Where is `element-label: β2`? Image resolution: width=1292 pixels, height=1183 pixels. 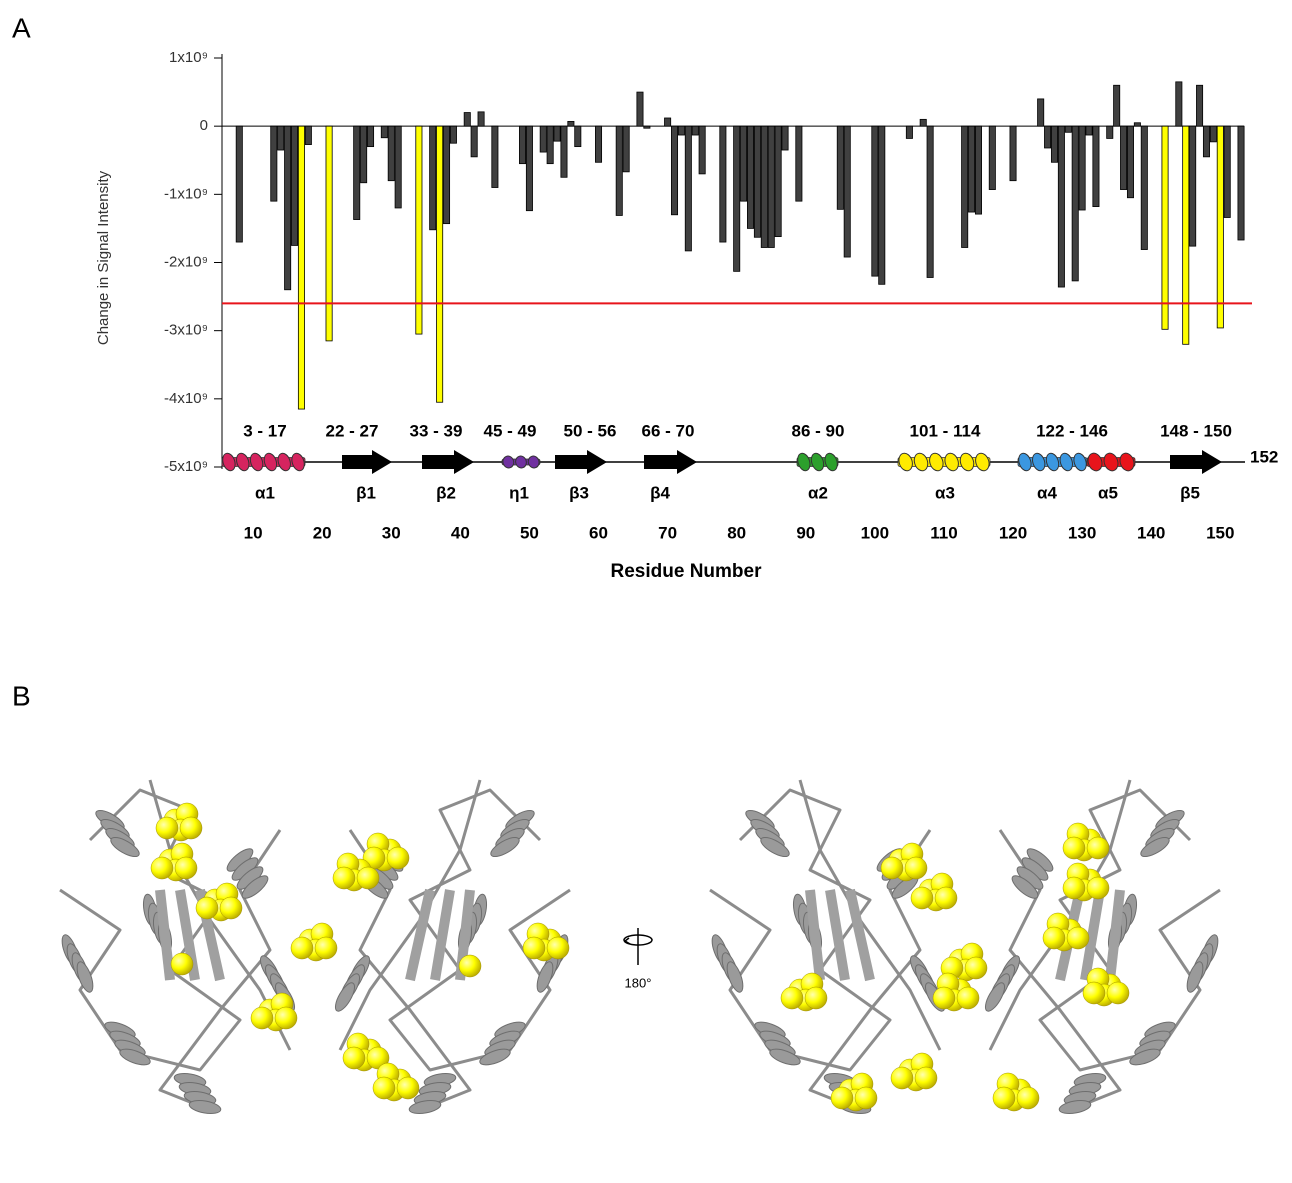 element-label: β2 is located at coordinates (446, 492).